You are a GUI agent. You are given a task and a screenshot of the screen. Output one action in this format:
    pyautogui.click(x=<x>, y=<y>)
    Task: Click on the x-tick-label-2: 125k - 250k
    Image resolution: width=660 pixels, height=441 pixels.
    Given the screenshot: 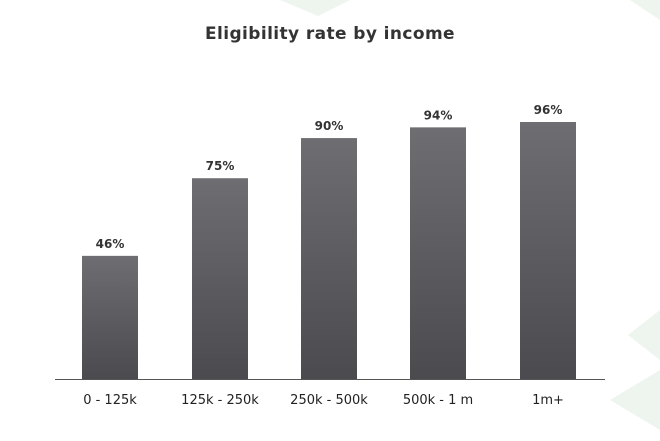 What is the action you would take?
    pyautogui.click(x=220, y=400)
    